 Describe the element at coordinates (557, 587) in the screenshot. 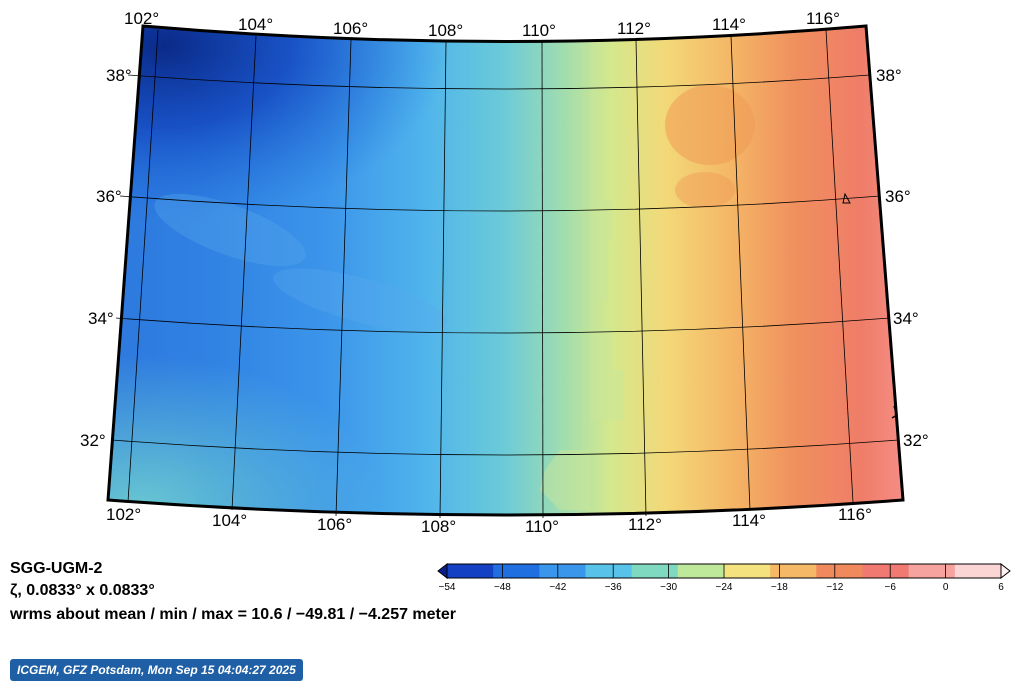

I see `colorbar-tick-label: −42` at that location.